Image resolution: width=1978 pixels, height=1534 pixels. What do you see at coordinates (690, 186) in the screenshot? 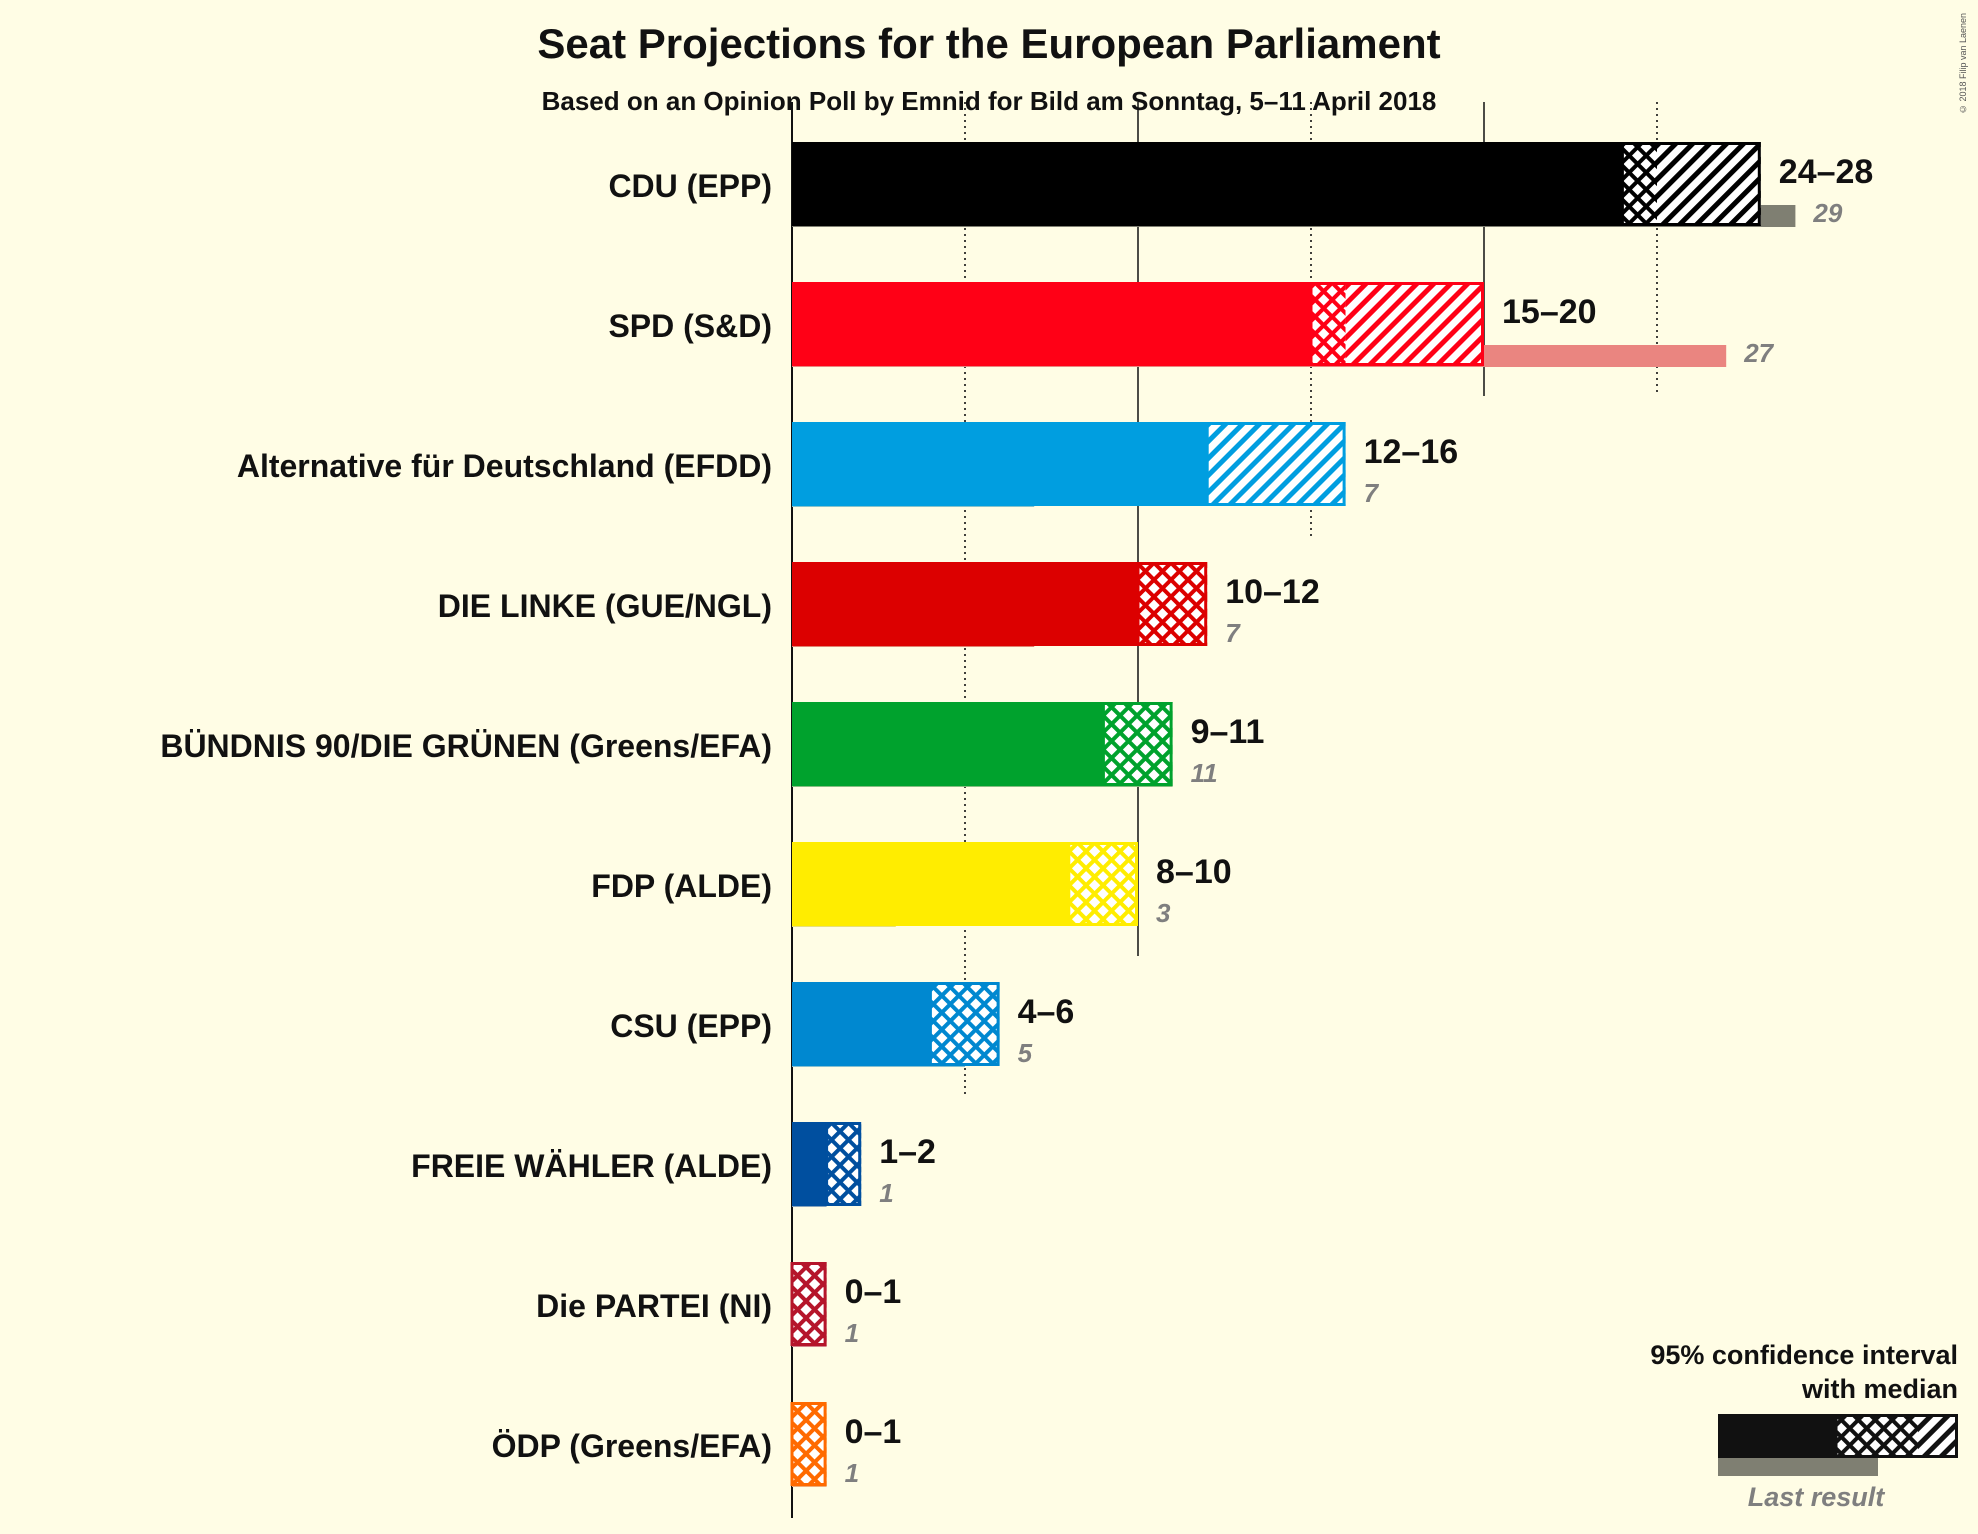
I see `party-name-label: CDU (EPP)` at bounding box center [690, 186].